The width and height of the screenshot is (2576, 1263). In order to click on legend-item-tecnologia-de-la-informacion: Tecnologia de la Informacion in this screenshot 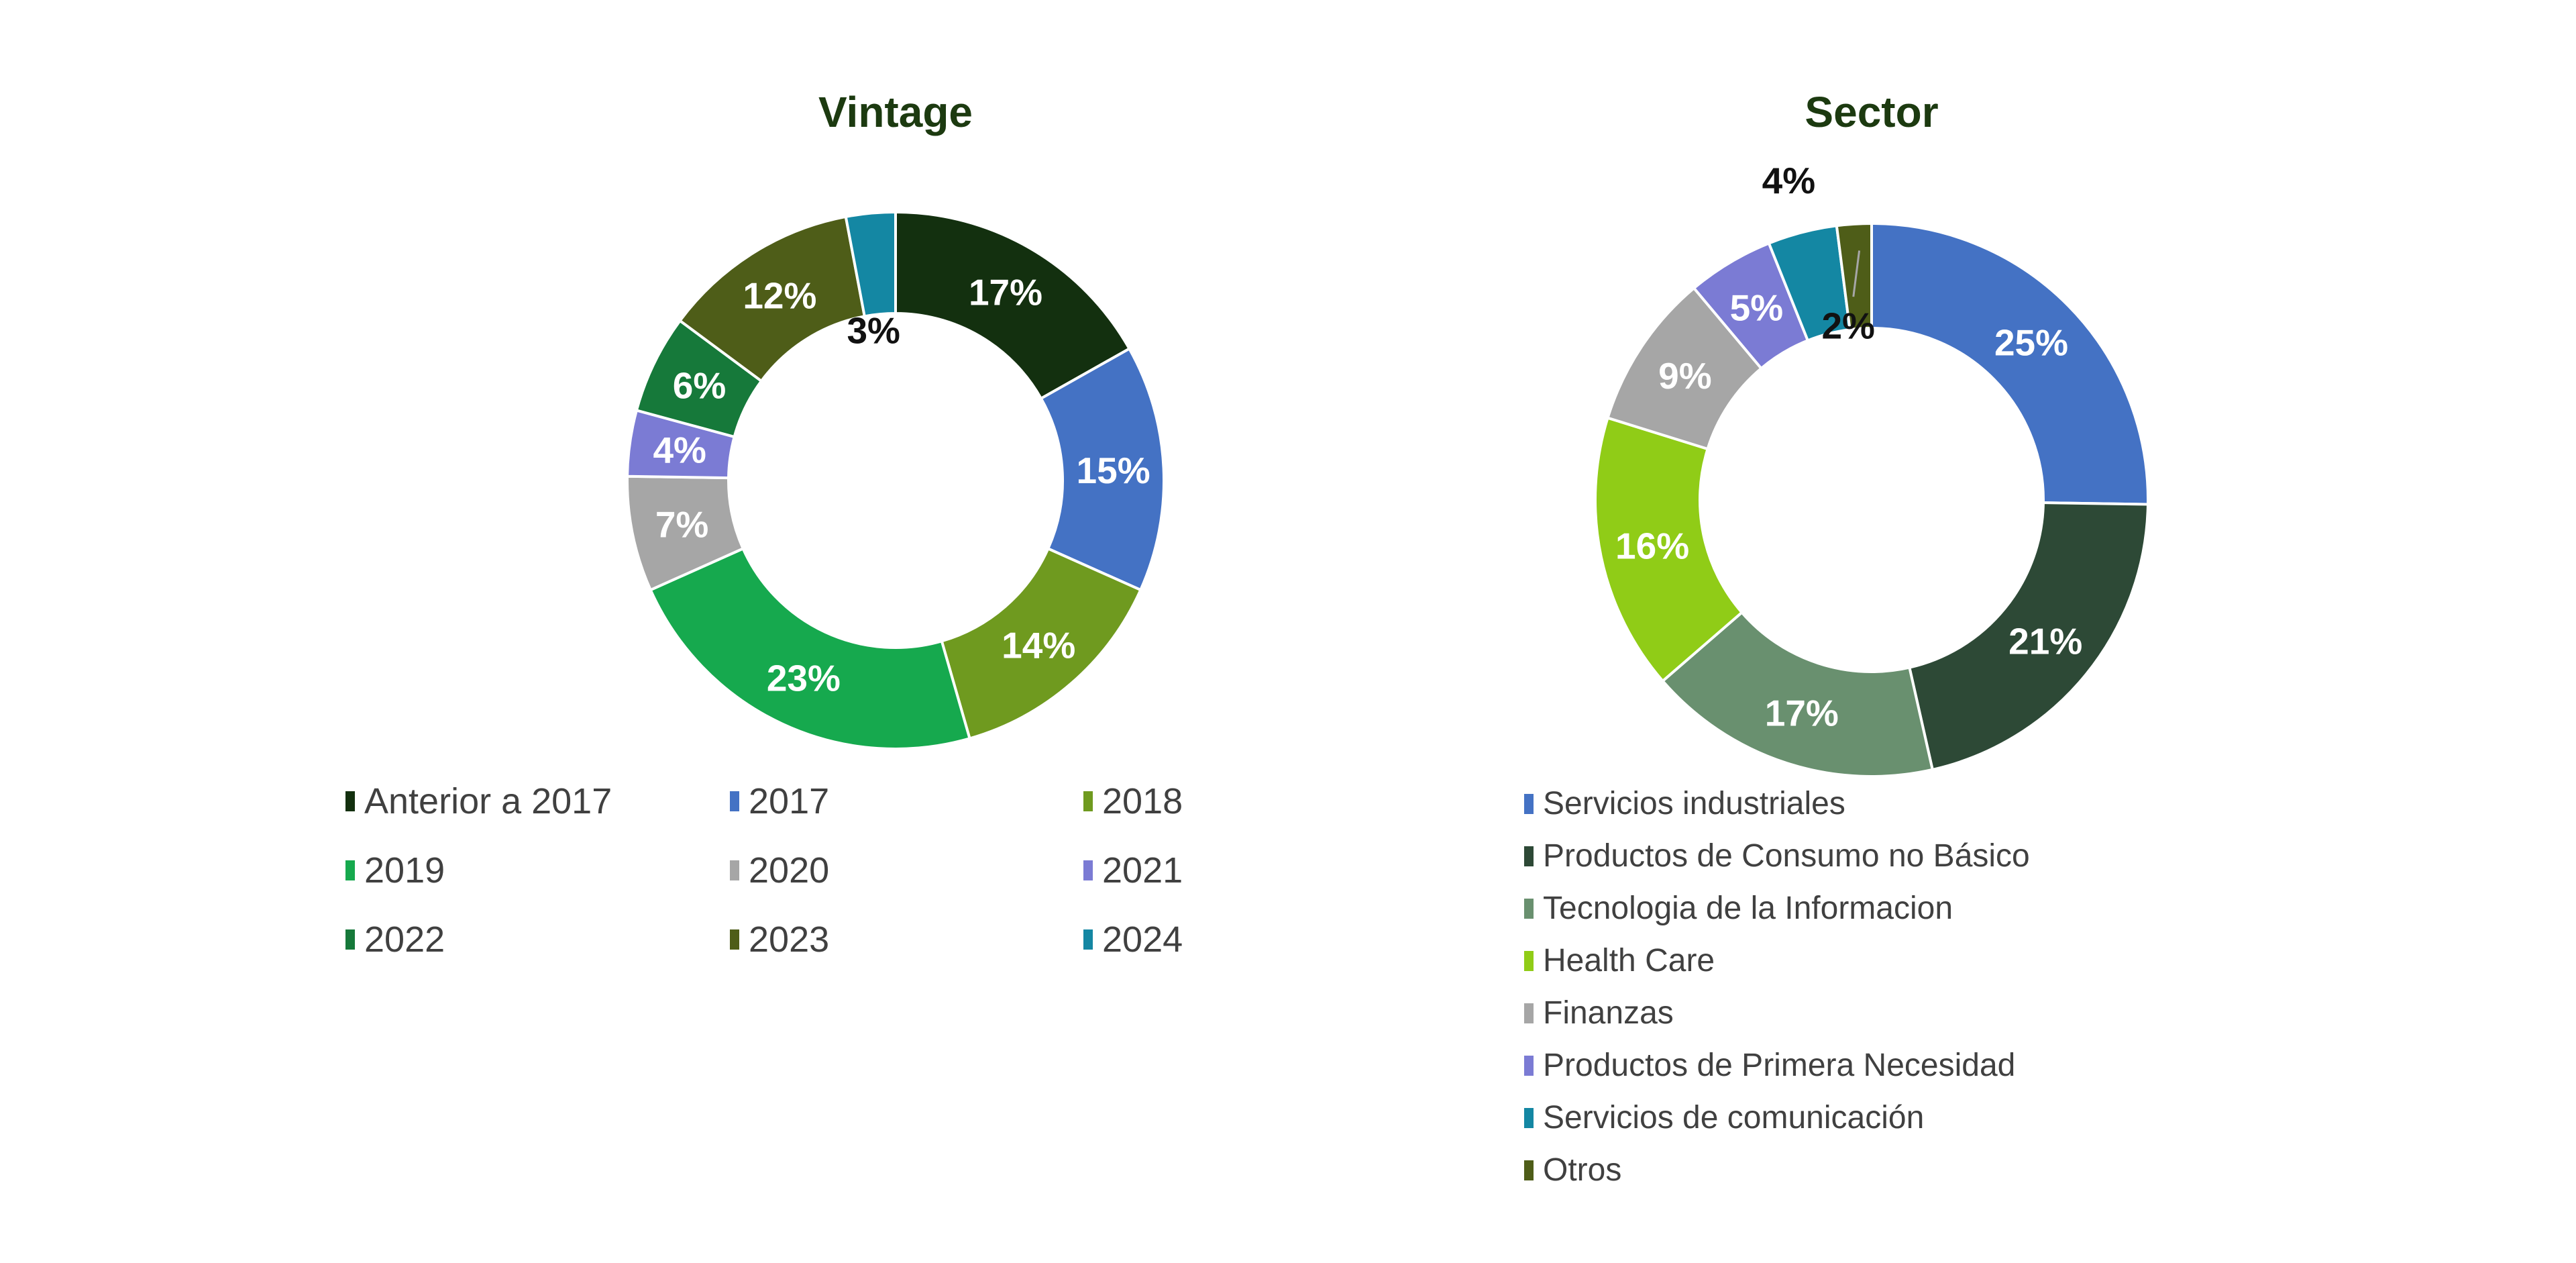, I will do `click(1777, 909)`.